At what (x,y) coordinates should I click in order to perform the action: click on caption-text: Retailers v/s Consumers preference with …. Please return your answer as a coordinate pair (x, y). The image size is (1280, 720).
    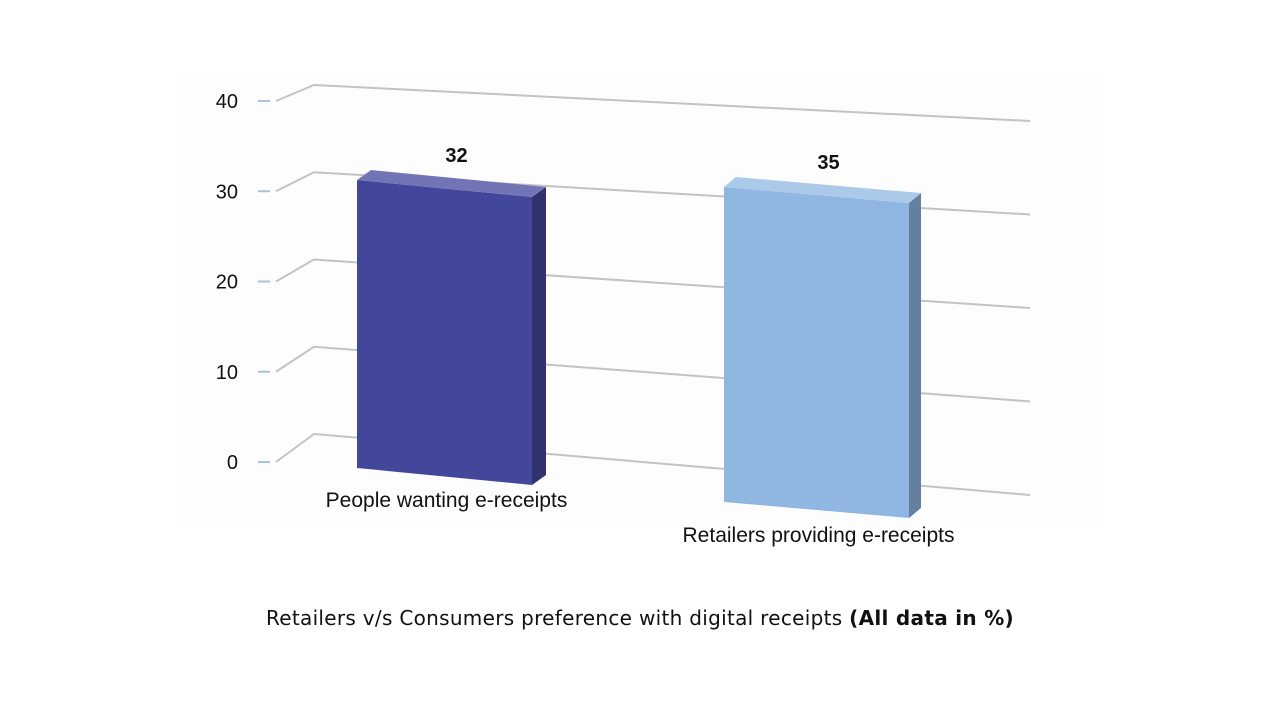
    Looking at the image, I should click on (554, 618).